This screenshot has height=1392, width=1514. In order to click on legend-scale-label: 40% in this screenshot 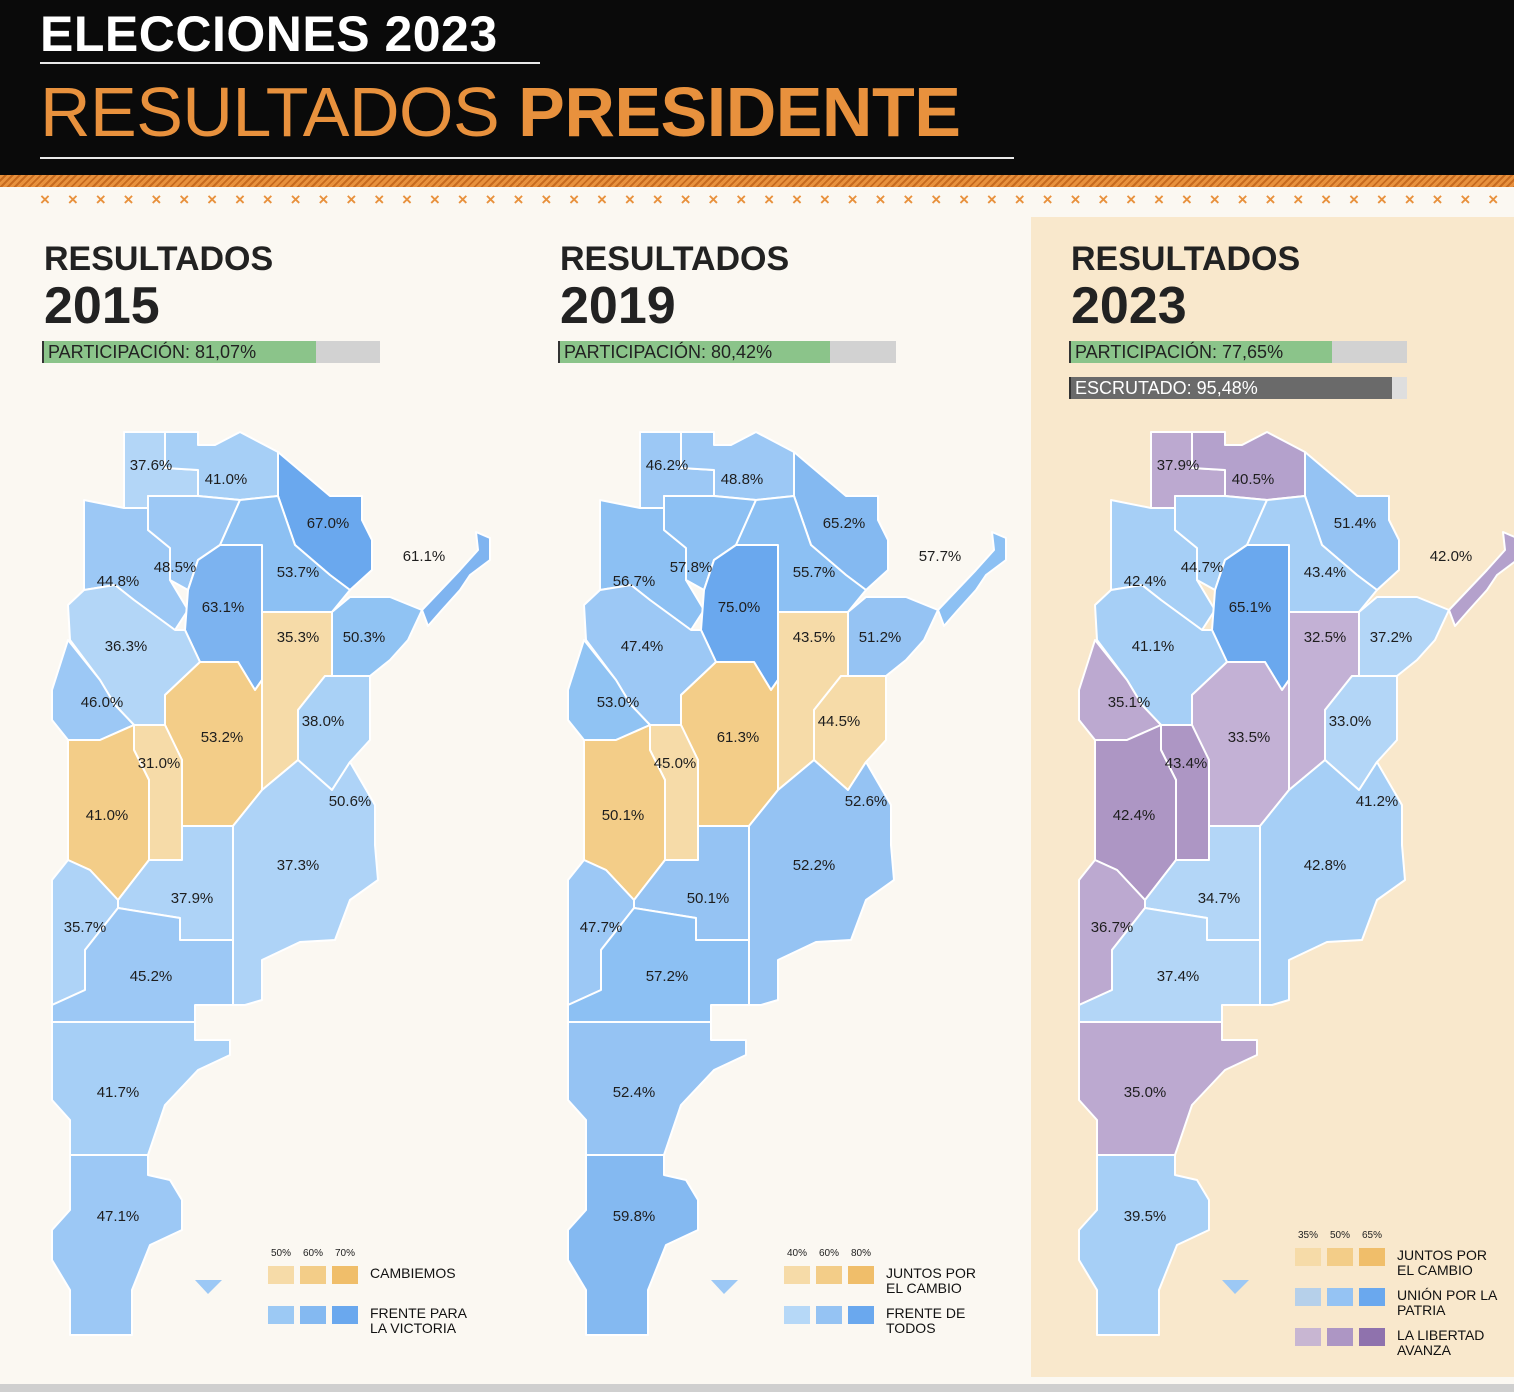, I will do `click(796, 1253)`.